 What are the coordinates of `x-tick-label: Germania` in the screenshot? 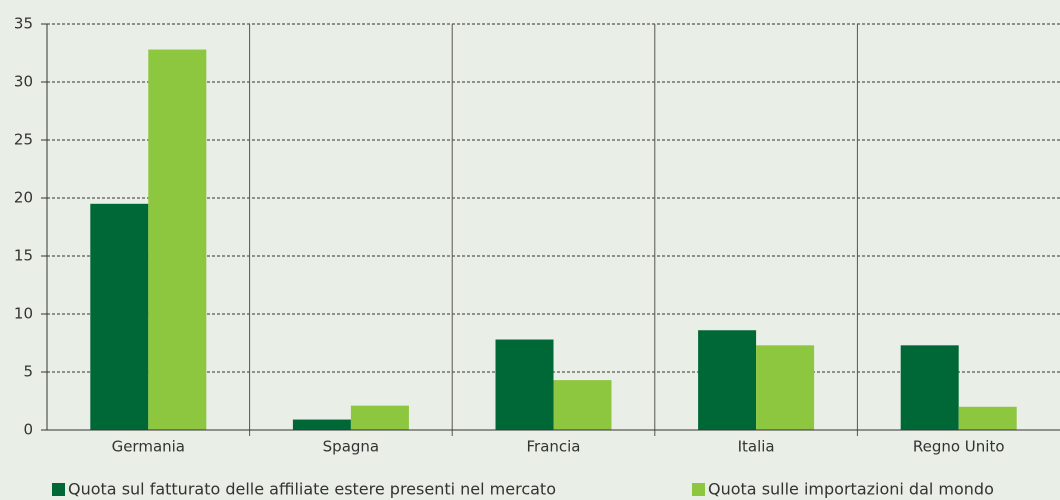 It's located at (148, 447).